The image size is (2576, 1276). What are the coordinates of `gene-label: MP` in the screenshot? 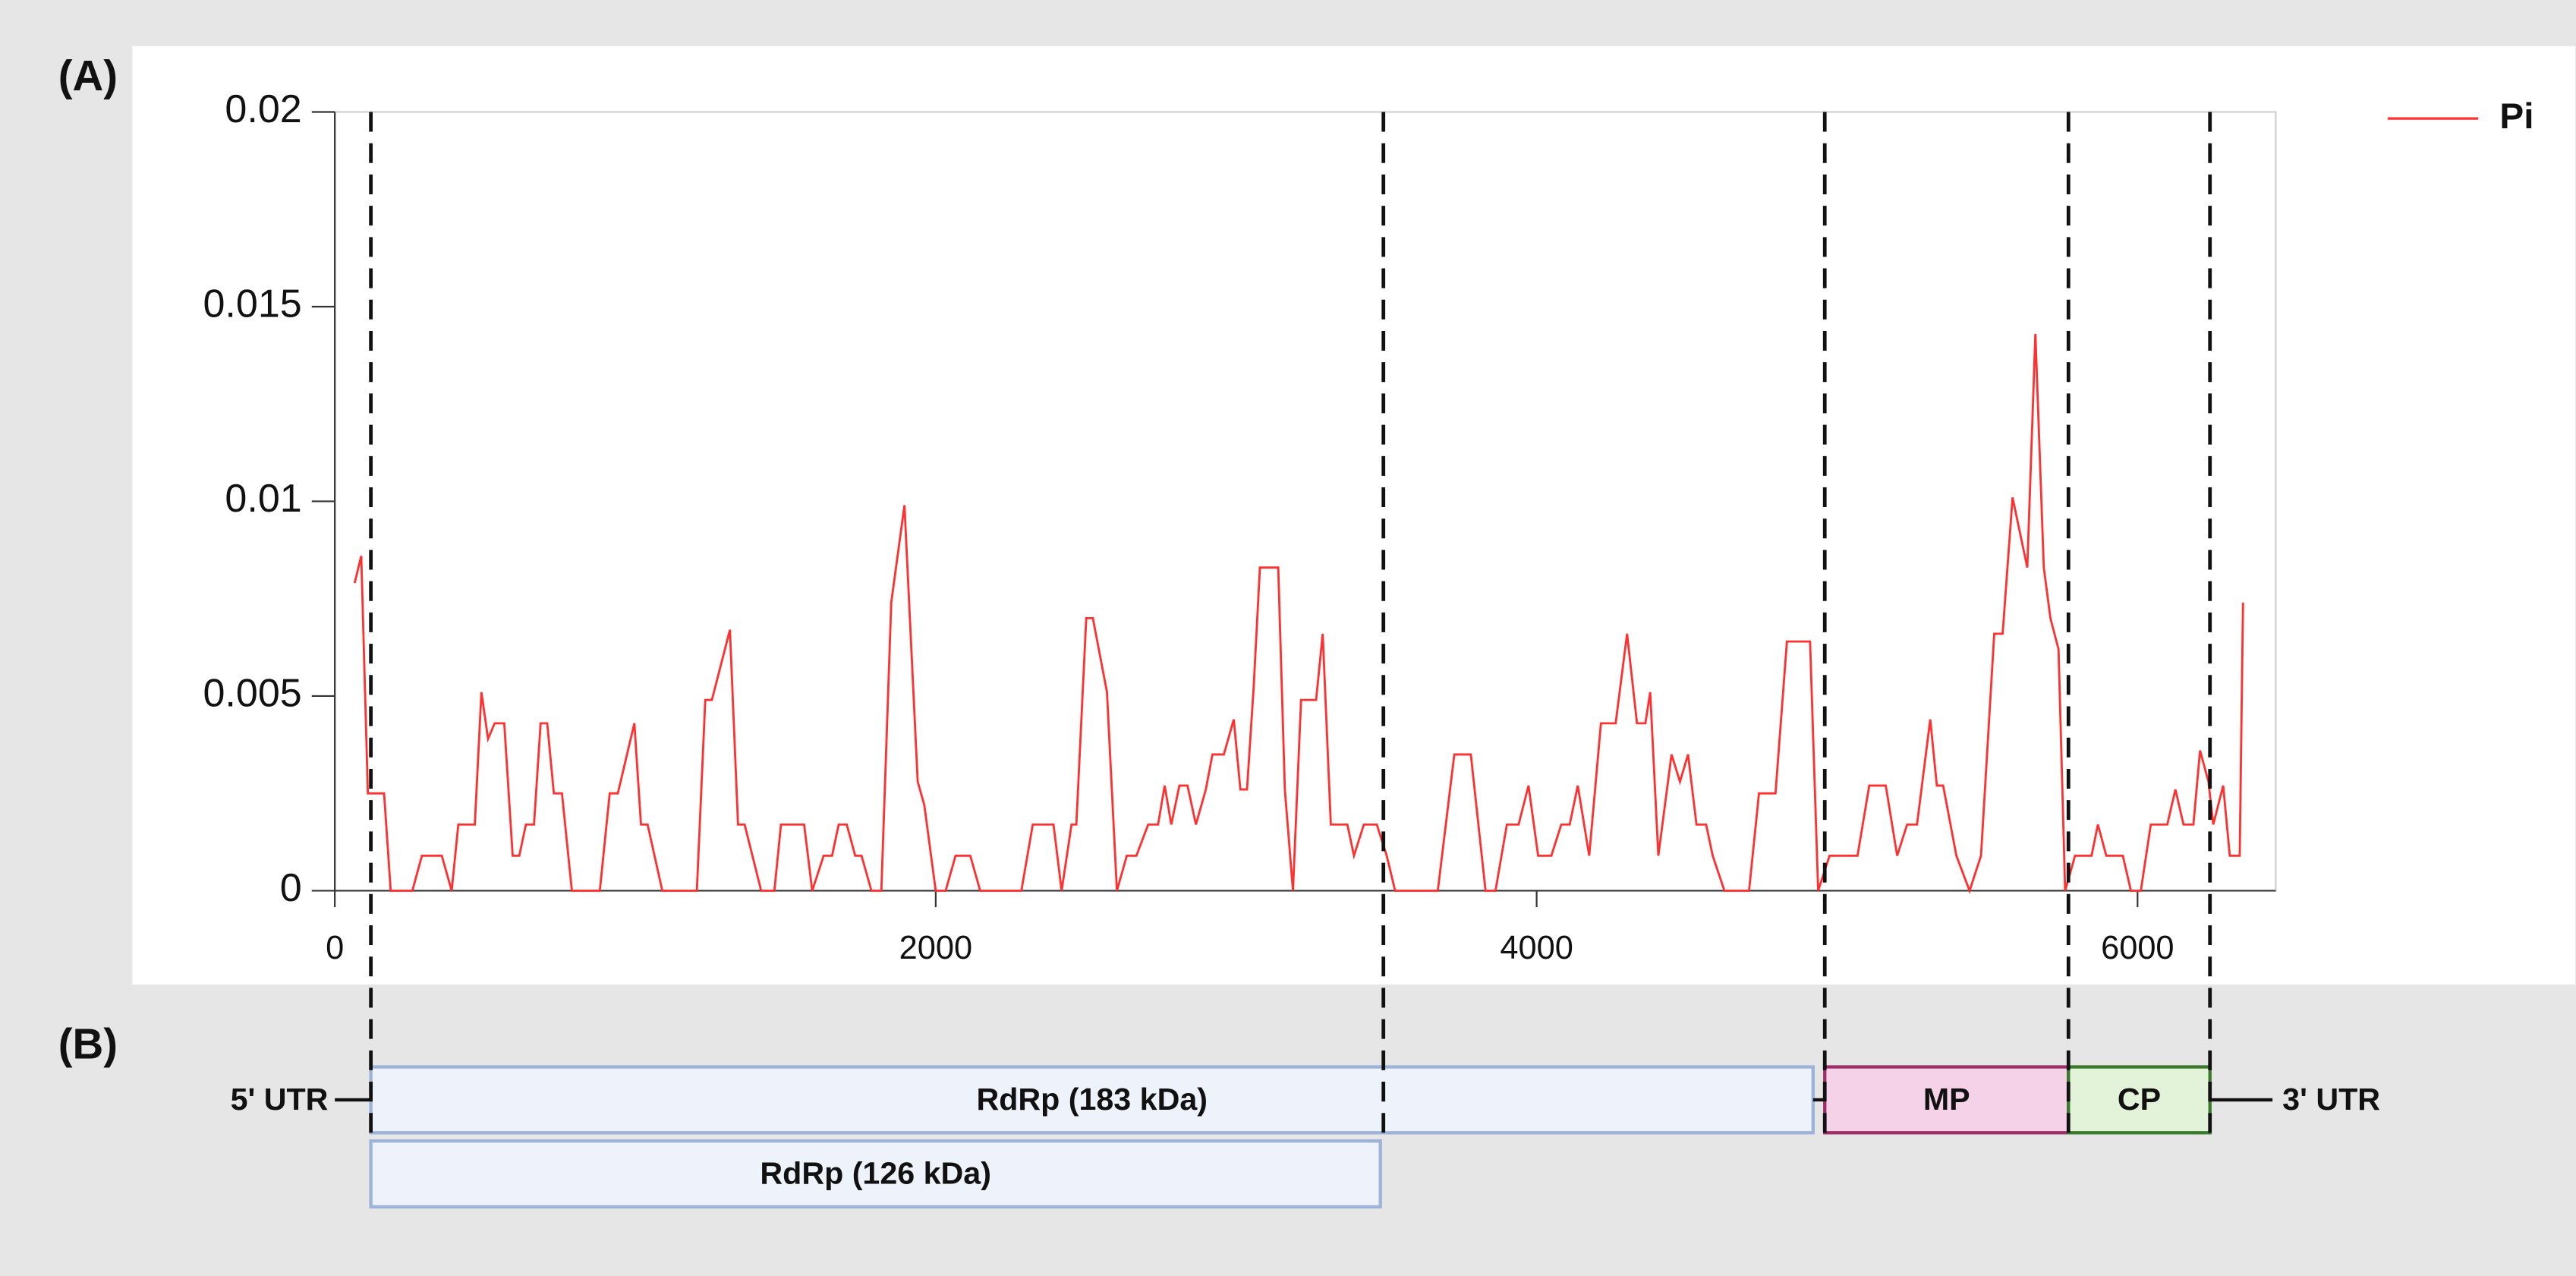 It's located at (1946, 1099).